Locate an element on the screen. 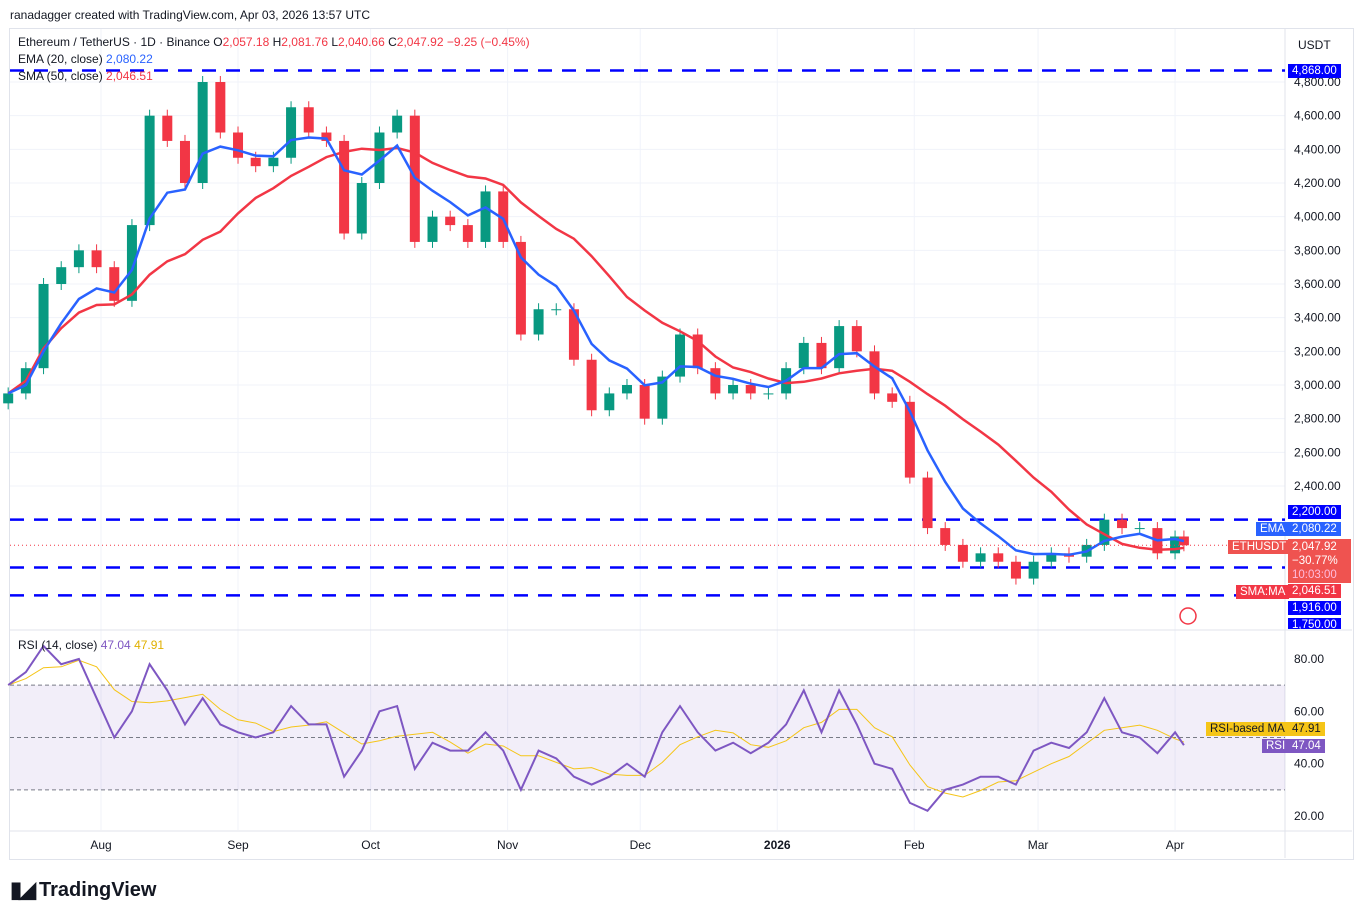  last-price-label: 2,047.92 −30.77% 10:03:00 is located at coordinates (1319, 561).